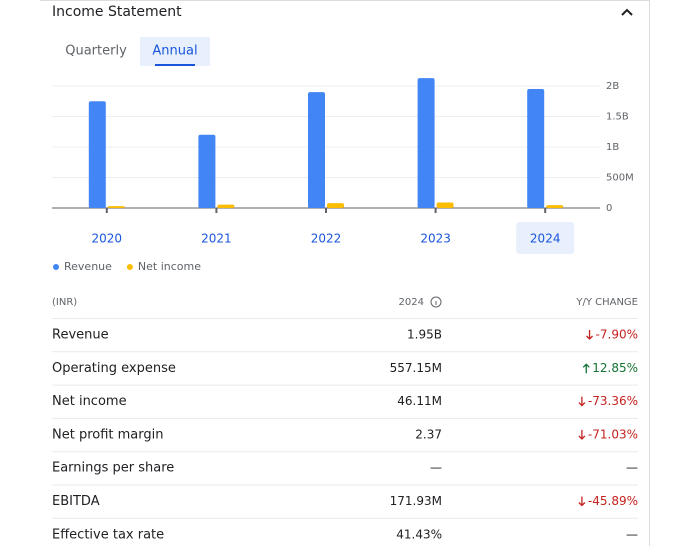 This screenshot has height=550, width=692. Describe the element at coordinates (113, 468) in the screenshot. I see `row-name: Earnings per share` at that location.